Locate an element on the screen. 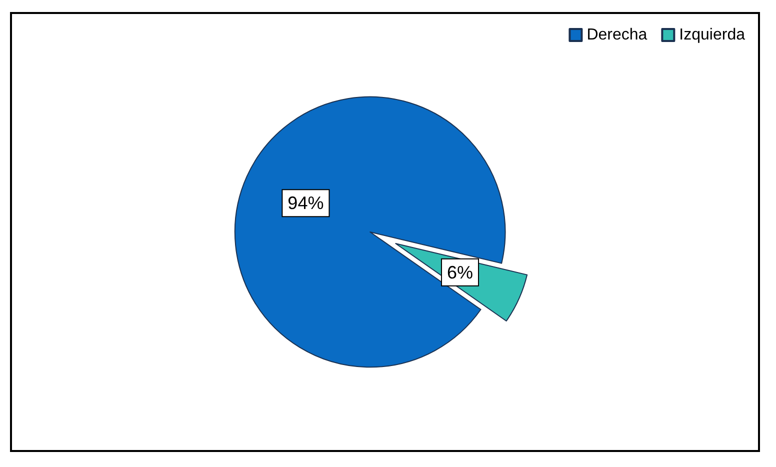 The height and width of the screenshot is (467, 776). data-label: 94% is located at coordinates (306, 203).